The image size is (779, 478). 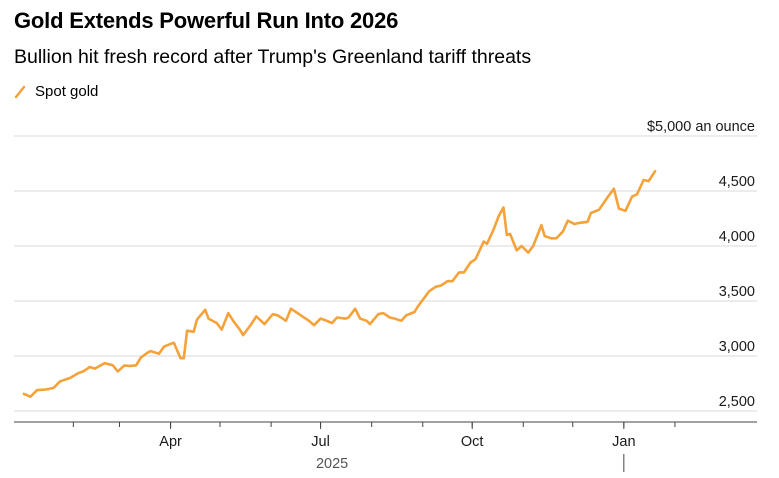 What do you see at coordinates (701, 264) in the screenshot?
I see `y-axis: 2,500 3,000 3,500 4,000 4,500 $5,000 an ounce` at bounding box center [701, 264].